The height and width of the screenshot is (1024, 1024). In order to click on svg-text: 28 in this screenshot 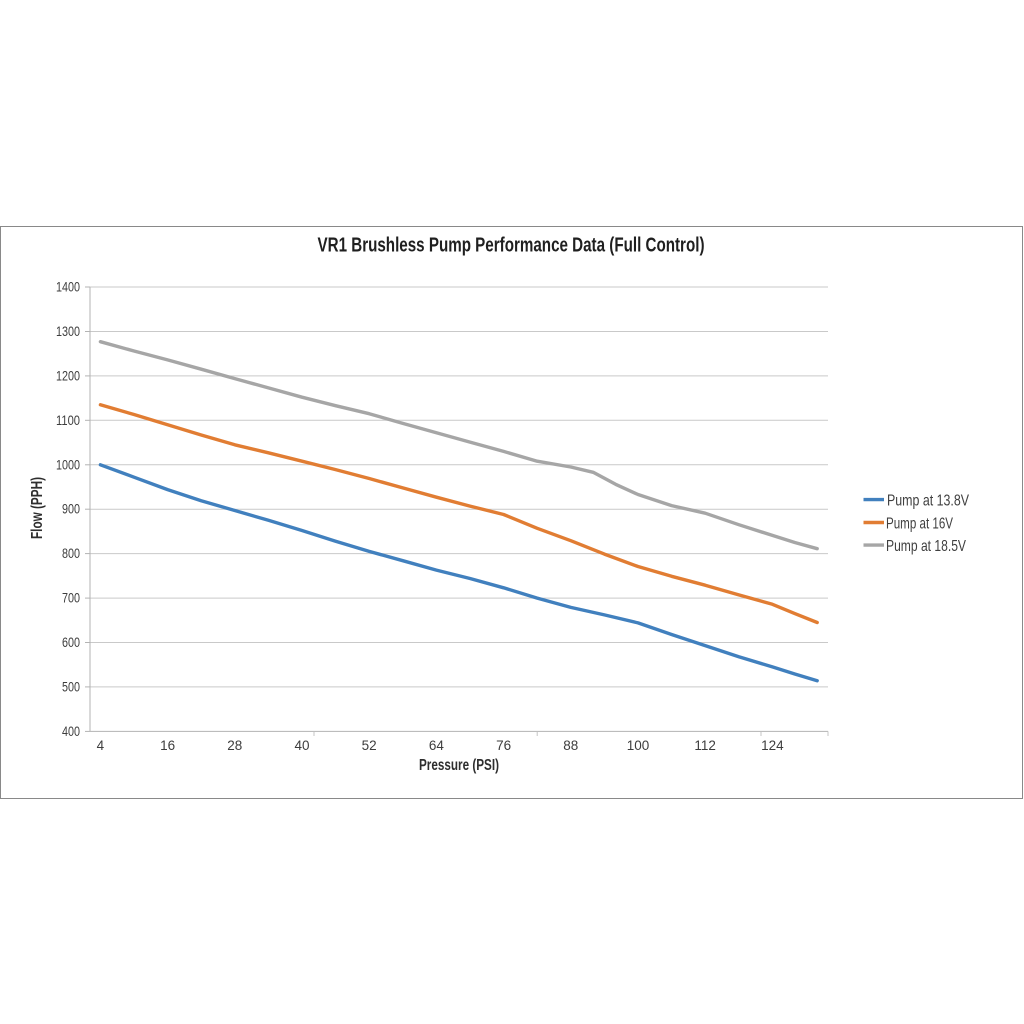, I will do `click(234, 745)`.